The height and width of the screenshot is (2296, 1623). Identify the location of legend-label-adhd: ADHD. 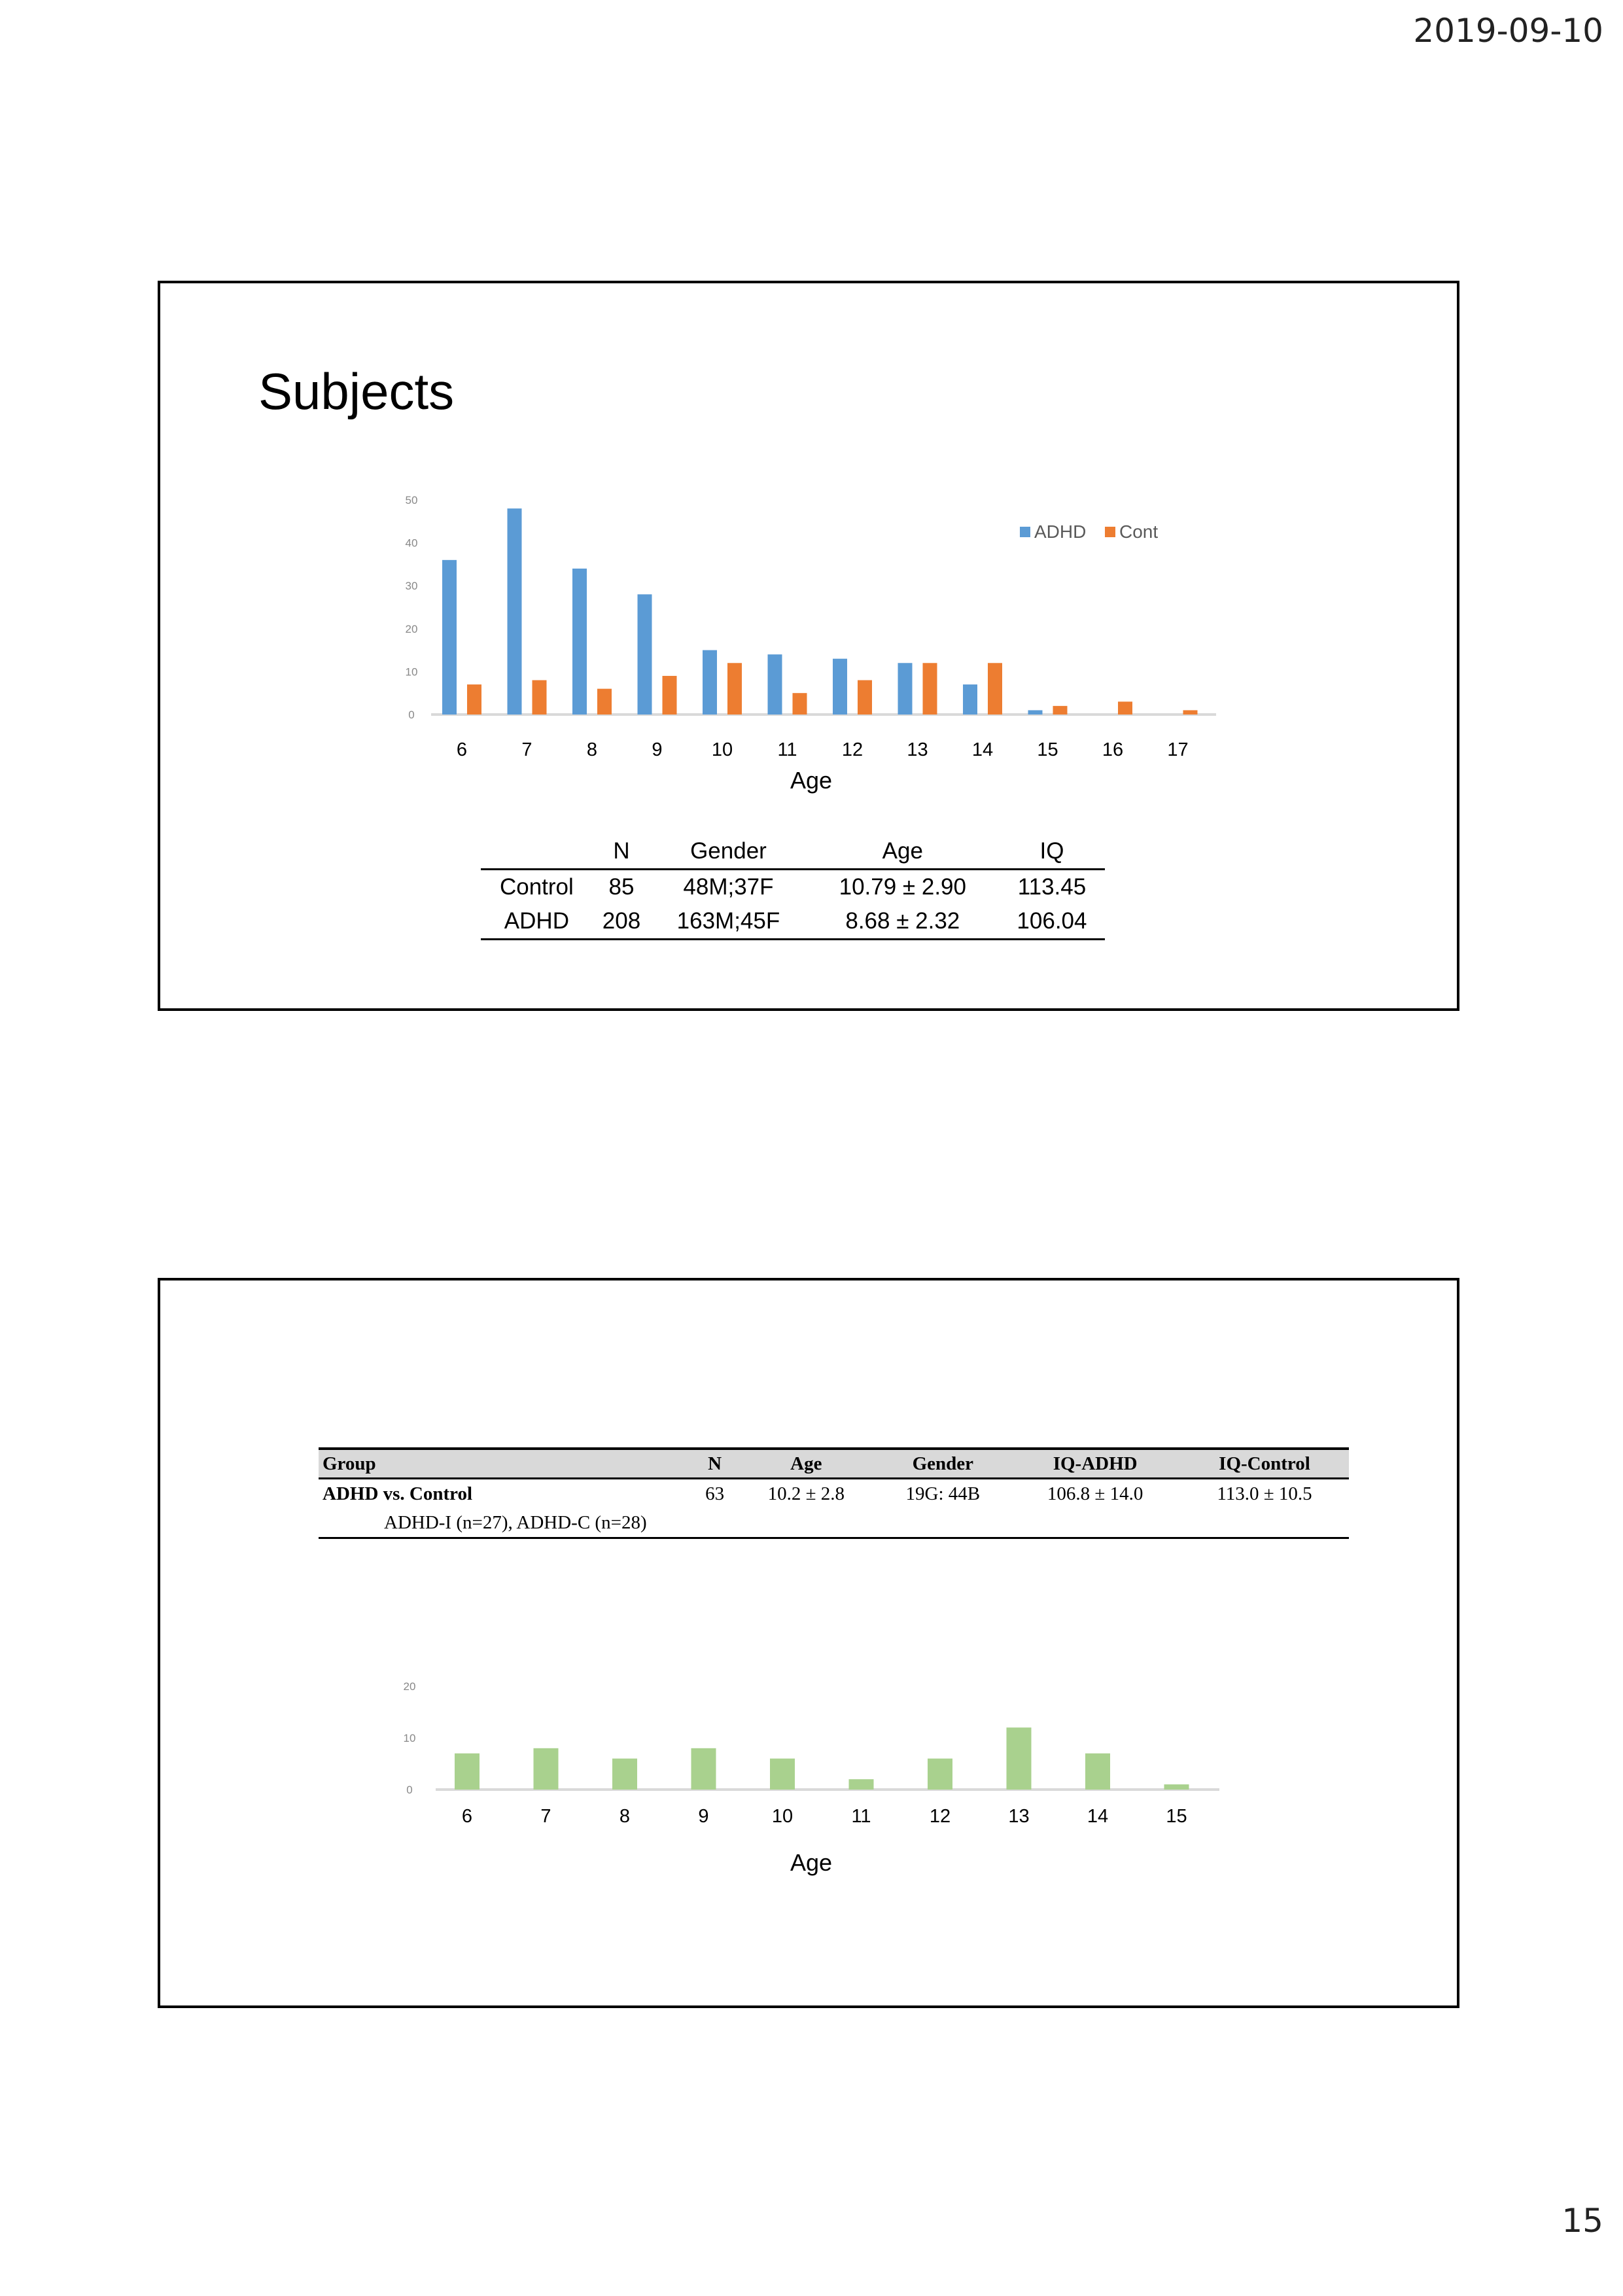
(1060, 531).